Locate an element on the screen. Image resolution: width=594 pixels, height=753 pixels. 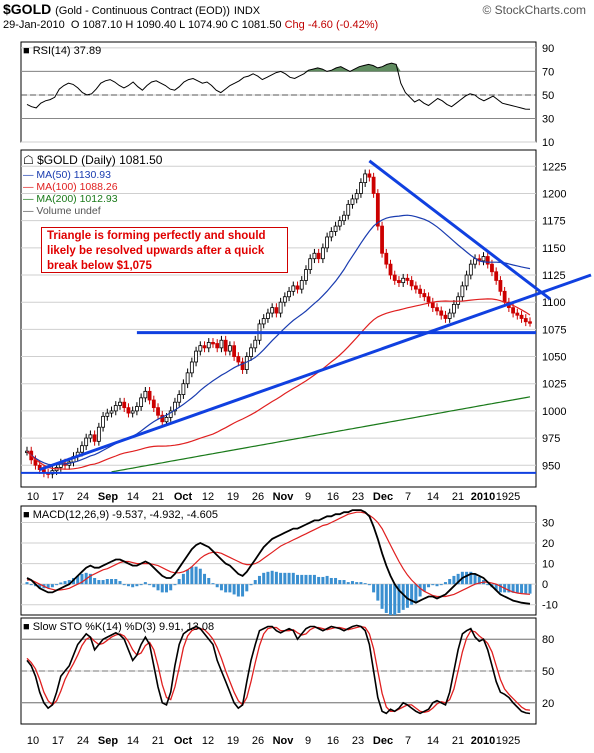
date-axis-label: 23 is located at coordinates (358, 497).